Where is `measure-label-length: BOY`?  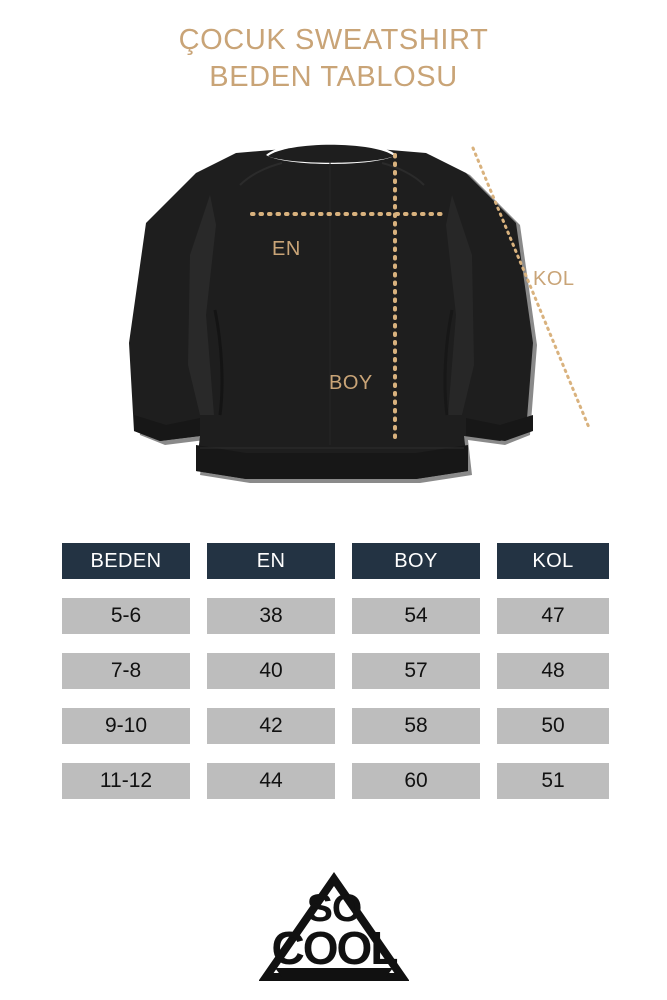
measure-label-length: BOY is located at coordinates (351, 383).